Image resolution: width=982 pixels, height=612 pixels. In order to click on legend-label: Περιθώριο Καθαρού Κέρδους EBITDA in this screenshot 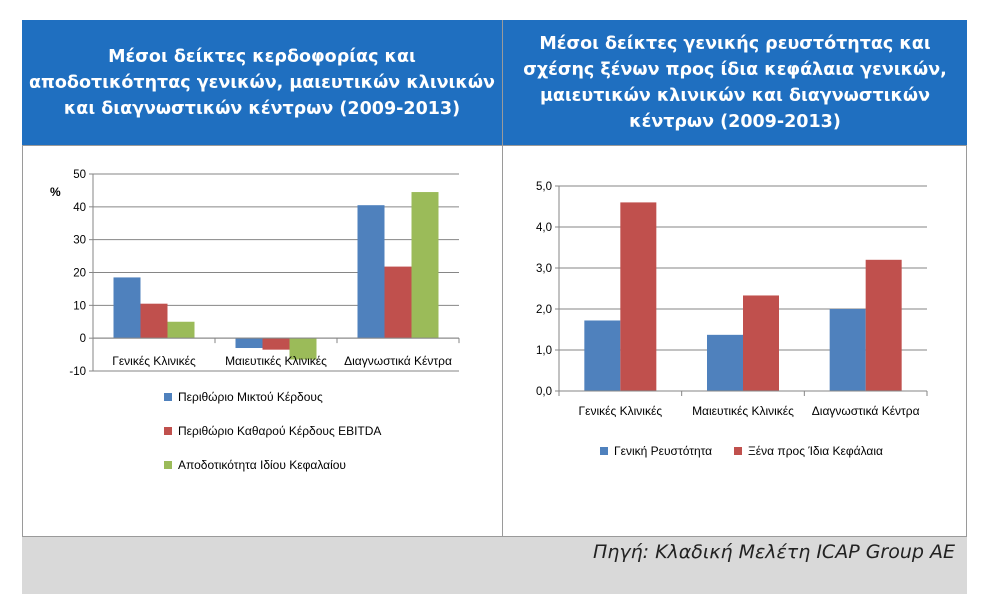, I will do `click(279, 431)`.